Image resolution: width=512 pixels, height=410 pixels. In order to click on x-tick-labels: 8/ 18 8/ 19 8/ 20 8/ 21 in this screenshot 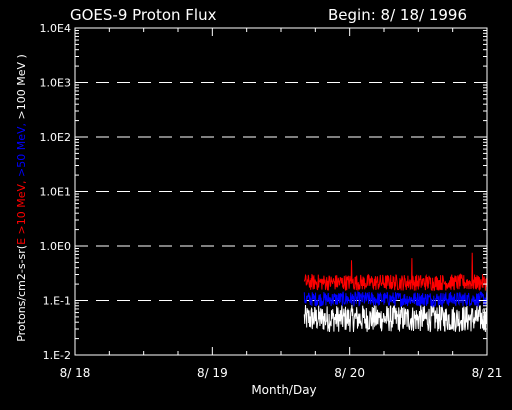, I will do `click(281, 373)`.